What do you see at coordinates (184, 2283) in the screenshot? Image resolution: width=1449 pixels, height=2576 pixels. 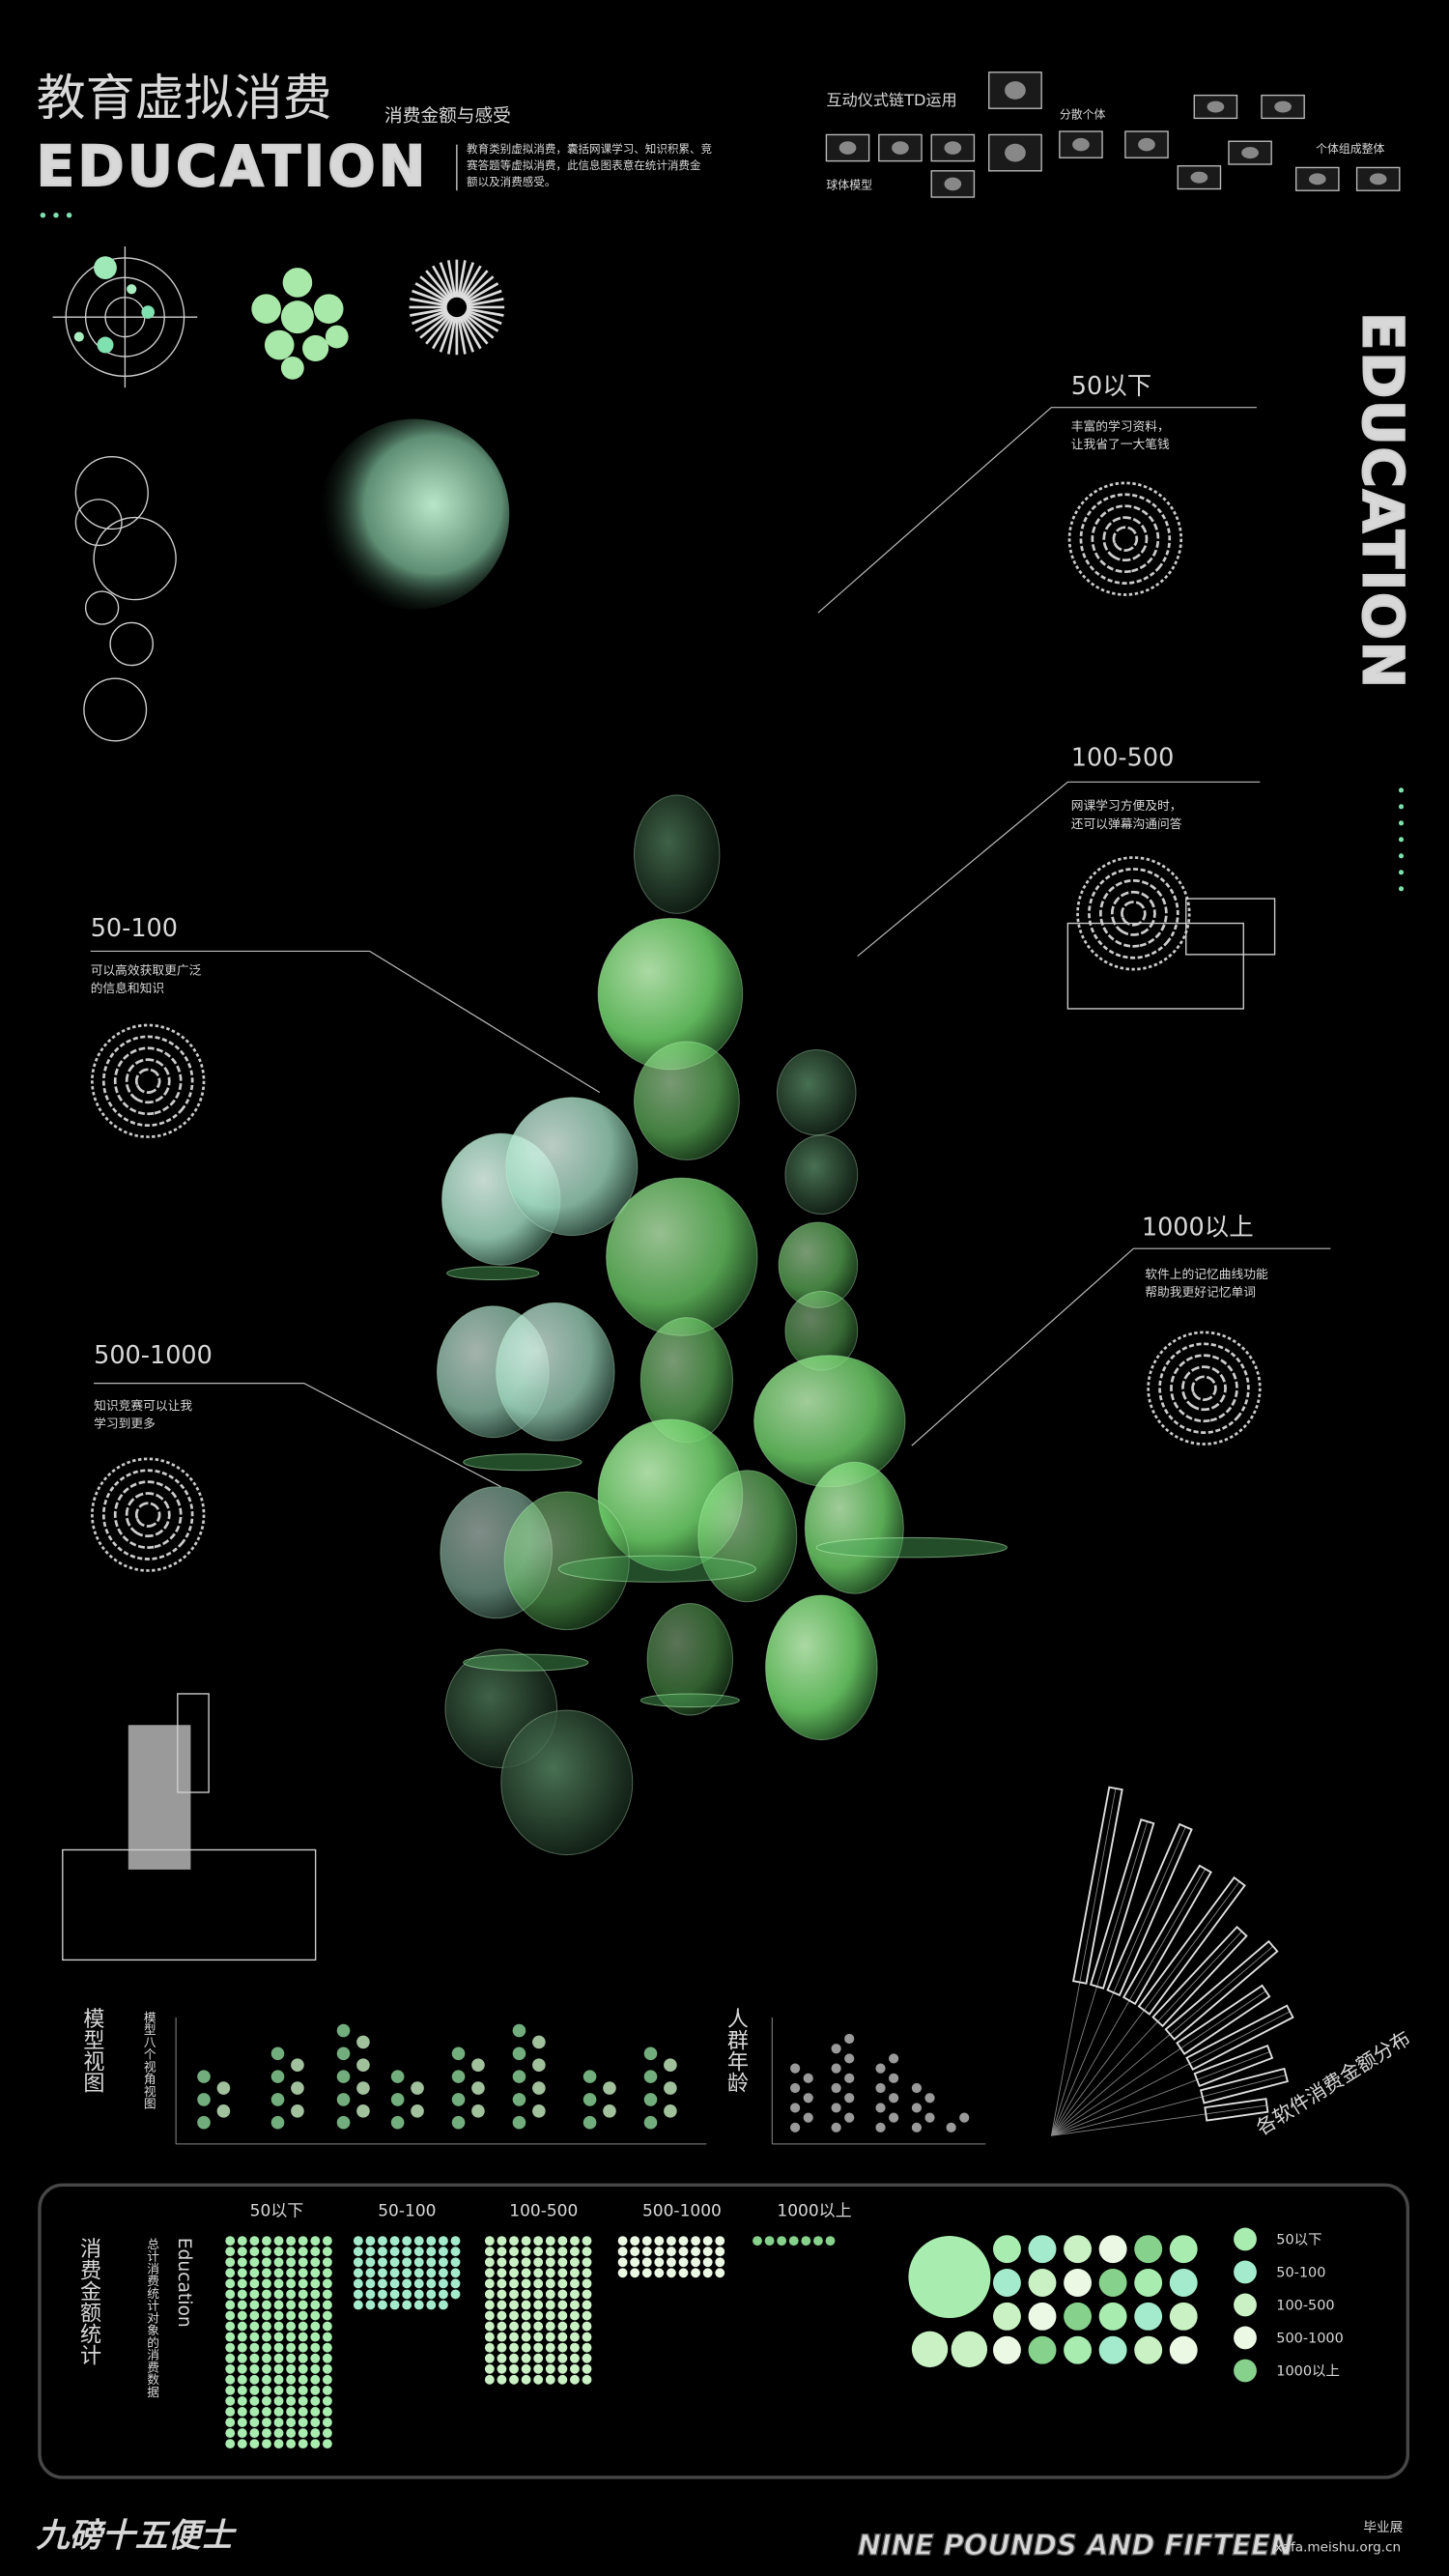 I see `stats-subtitle: Education` at bounding box center [184, 2283].